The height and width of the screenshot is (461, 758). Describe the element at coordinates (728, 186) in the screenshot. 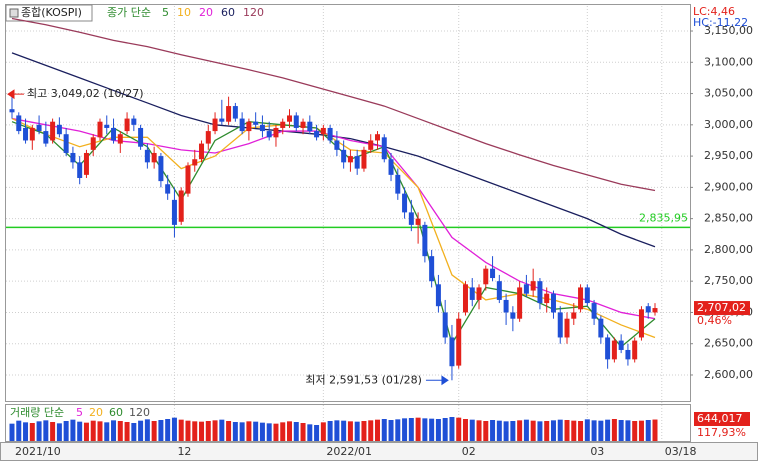

I see `y-tick-label: 2,900,00` at that location.